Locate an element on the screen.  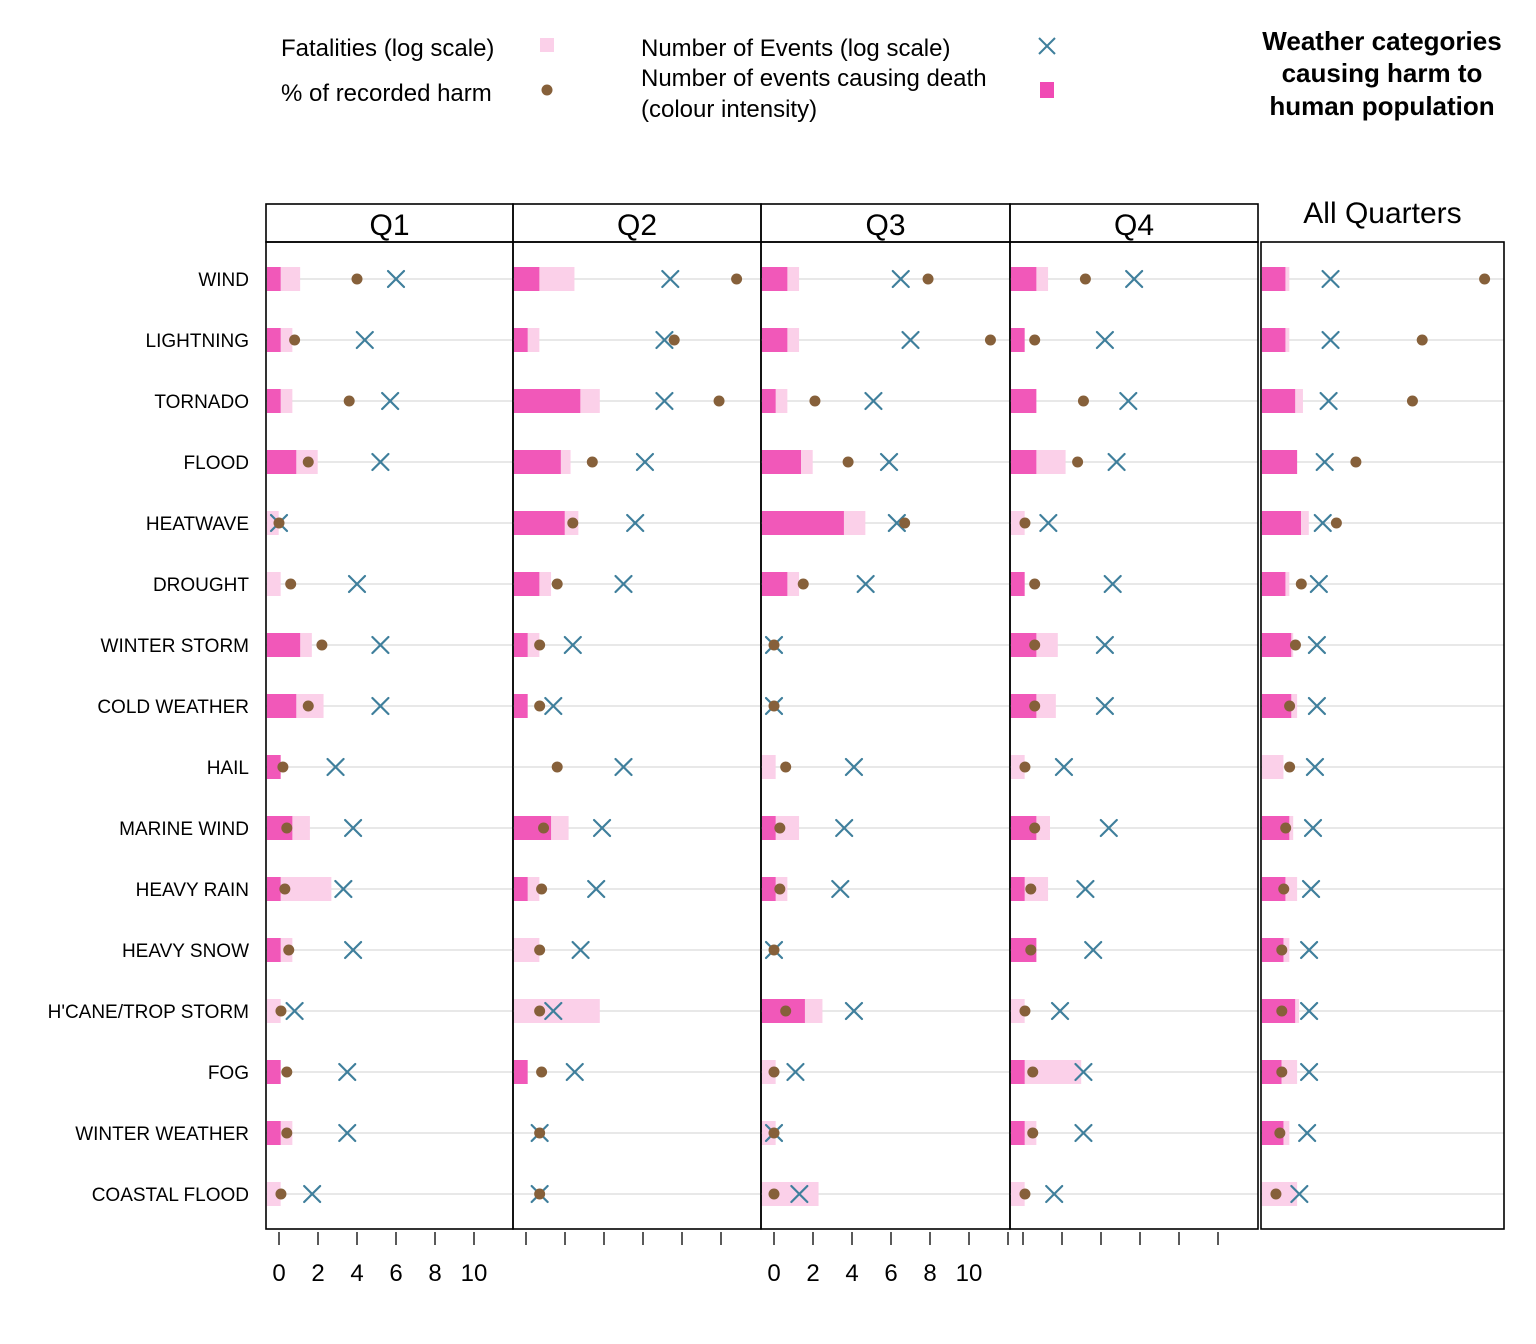
legend-death-events-swatch is located at coordinates (1047, 90).